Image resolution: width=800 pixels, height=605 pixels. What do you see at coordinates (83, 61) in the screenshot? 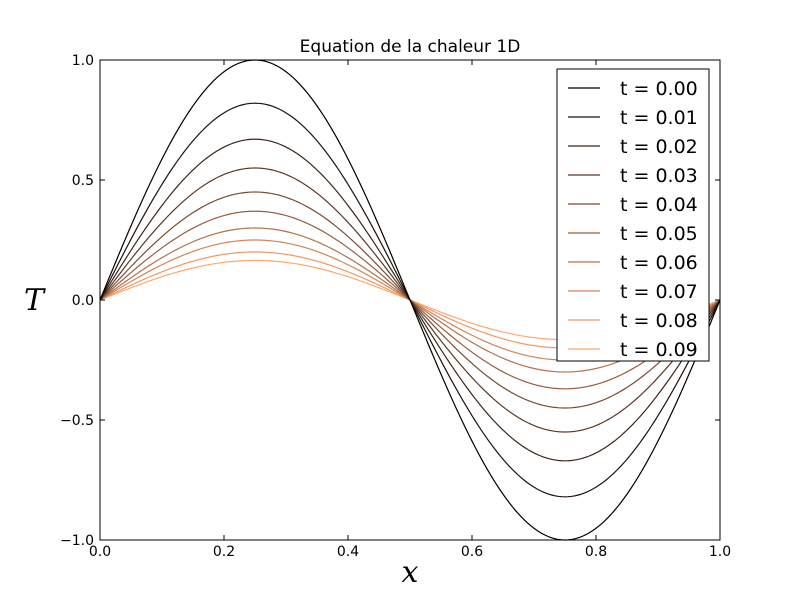
I see `y-tick-label: 1.0` at bounding box center [83, 61].